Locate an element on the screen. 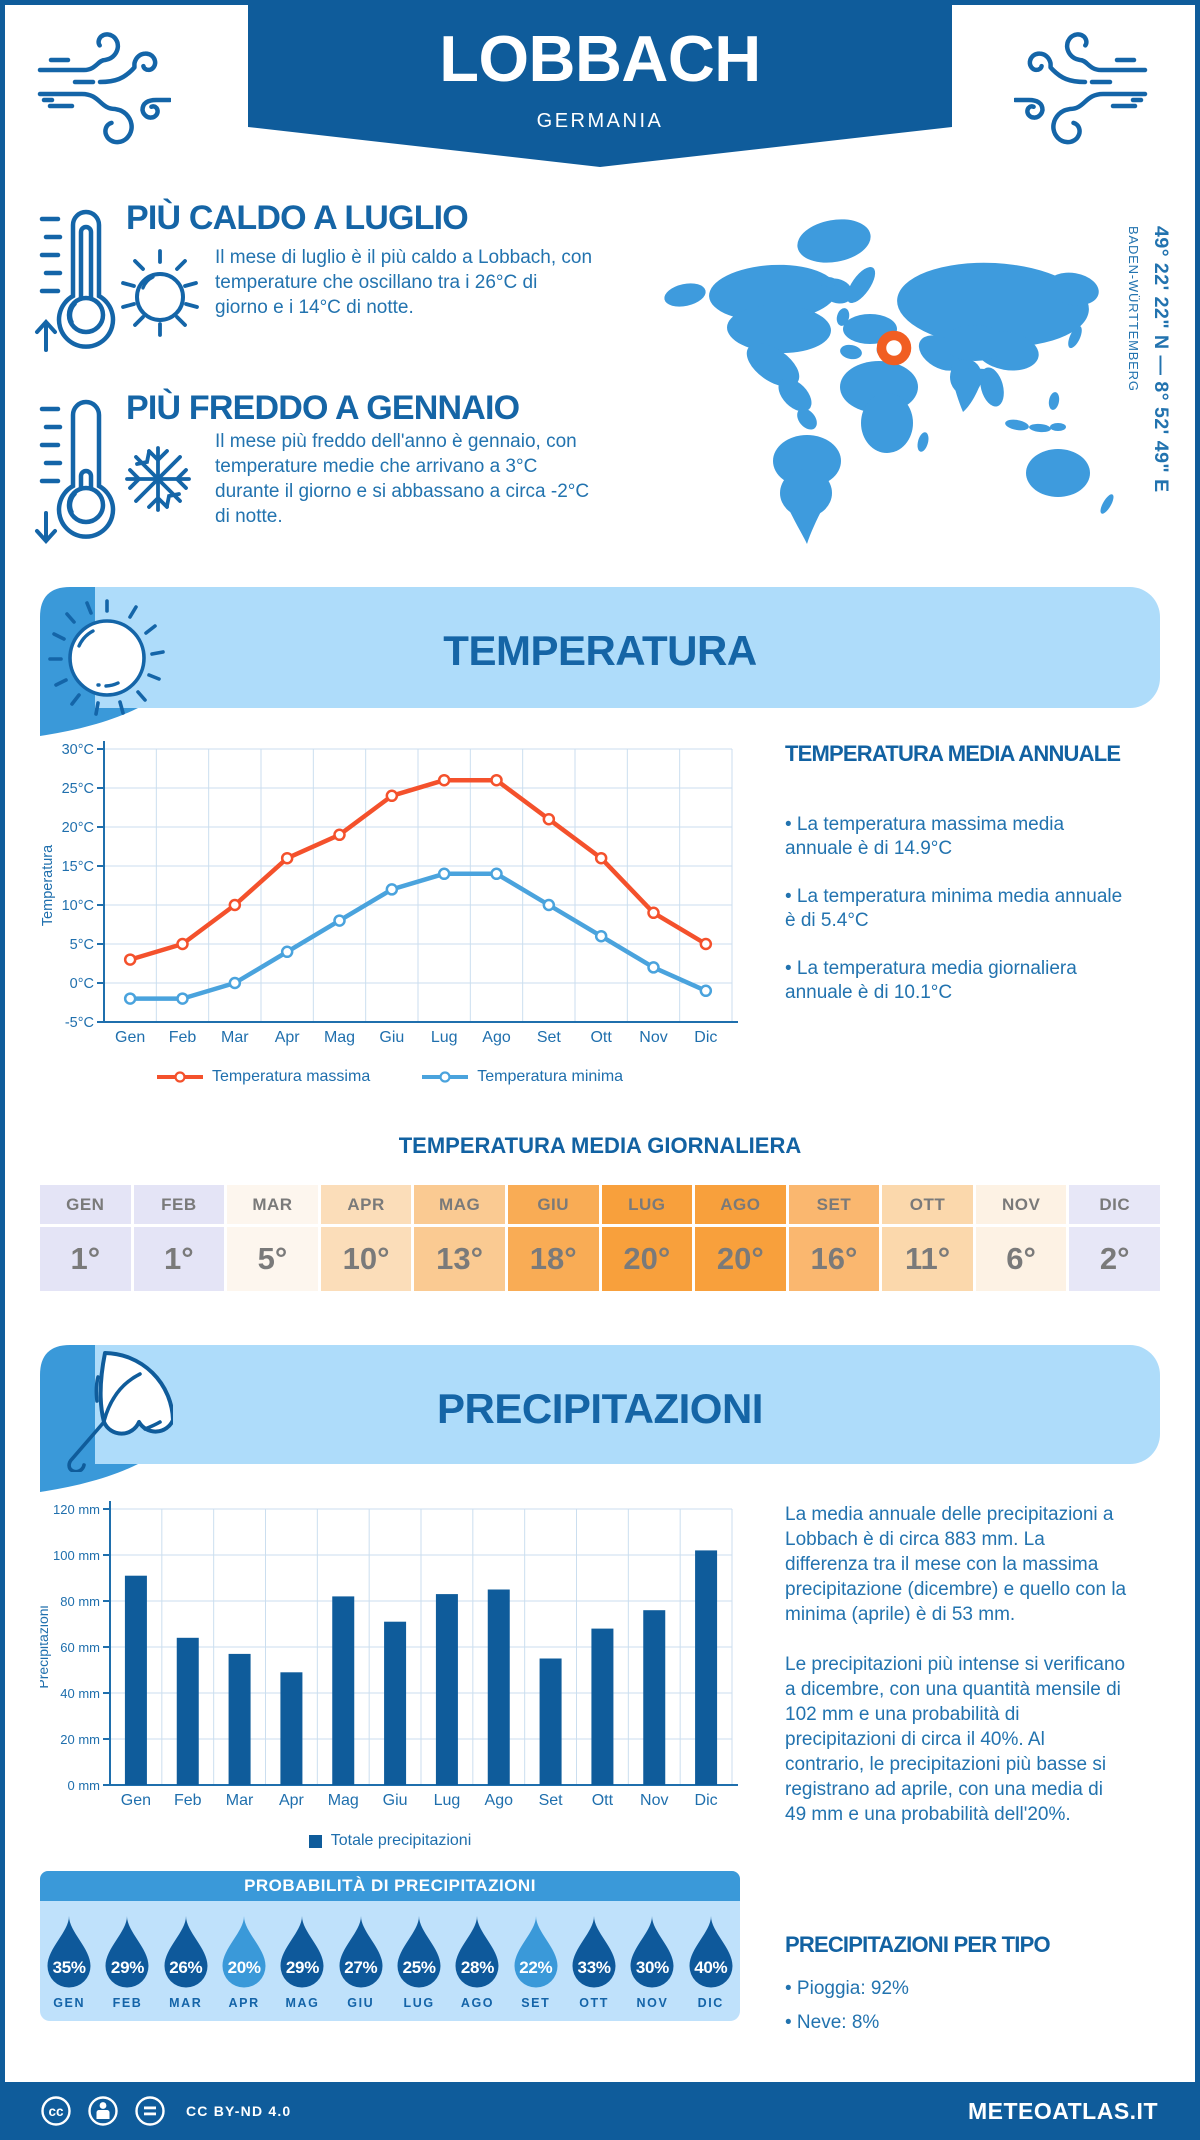 The width and height of the screenshot is (1200, 2140). droplet-month: DIC is located at coordinates (710, 2003).